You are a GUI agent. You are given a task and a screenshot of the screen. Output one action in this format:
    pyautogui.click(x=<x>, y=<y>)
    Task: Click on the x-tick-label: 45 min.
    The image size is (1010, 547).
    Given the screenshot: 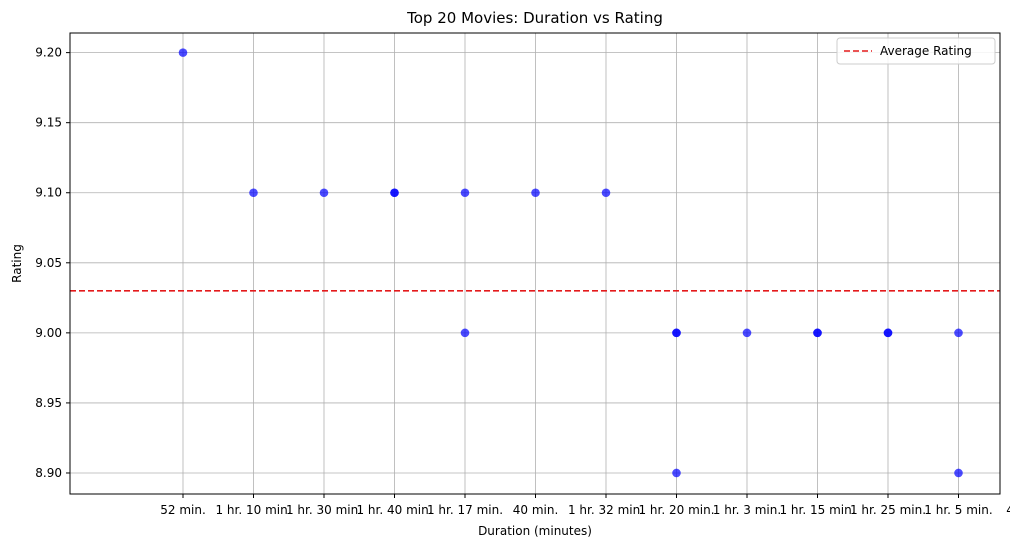 What is the action you would take?
    pyautogui.click(x=1008, y=510)
    